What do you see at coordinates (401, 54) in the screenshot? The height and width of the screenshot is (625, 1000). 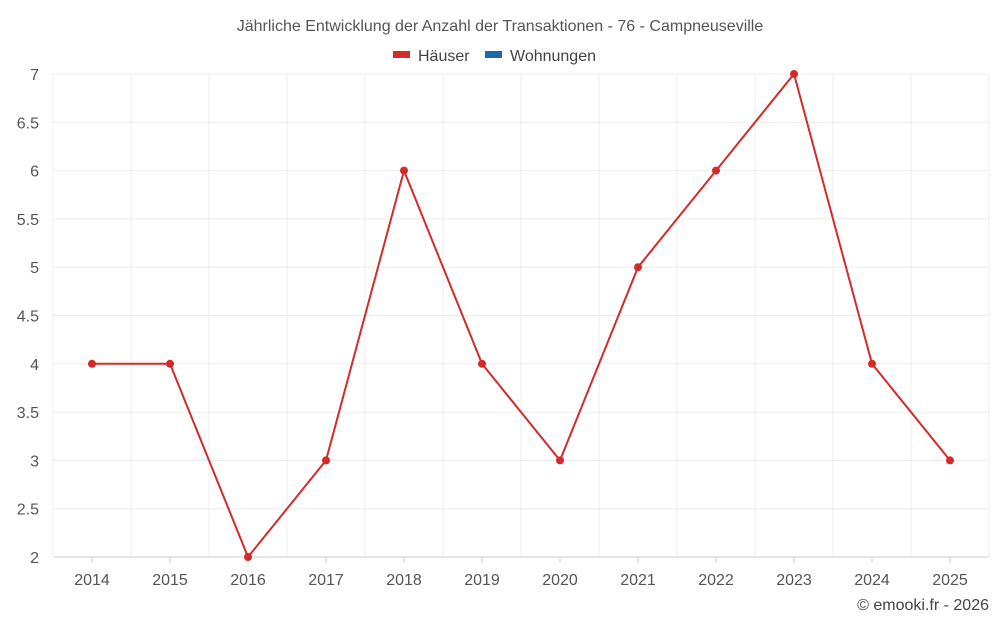 I see `legend-swatch-haeuser` at bounding box center [401, 54].